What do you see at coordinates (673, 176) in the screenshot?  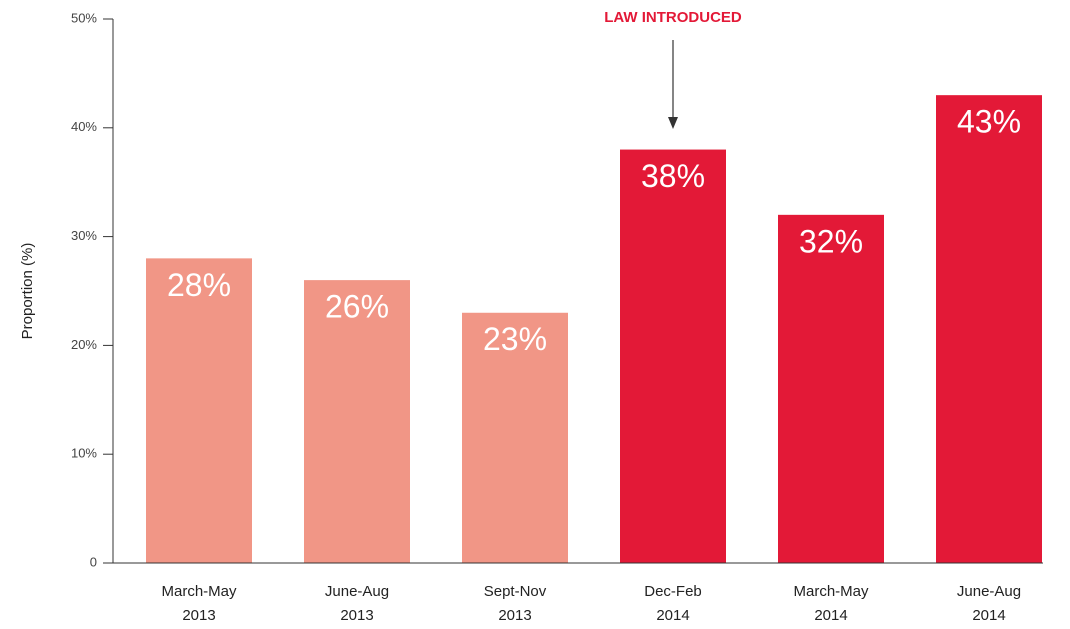 I see `value-label: 38%` at bounding box center [673, 176].